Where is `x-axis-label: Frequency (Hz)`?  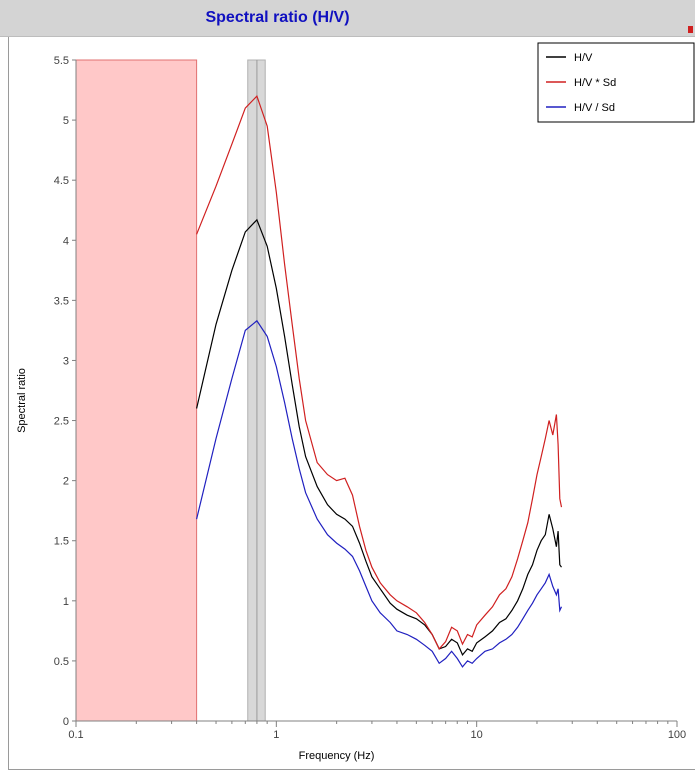 x-axis-label: Frequency (Hz) is located at coordinates (337, 756).